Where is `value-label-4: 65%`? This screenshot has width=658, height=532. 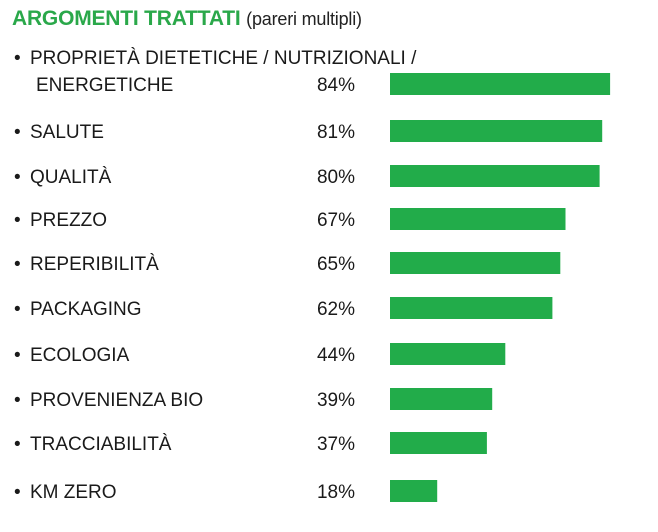
value-label-4: 65% is located at coordinates (336, 264).